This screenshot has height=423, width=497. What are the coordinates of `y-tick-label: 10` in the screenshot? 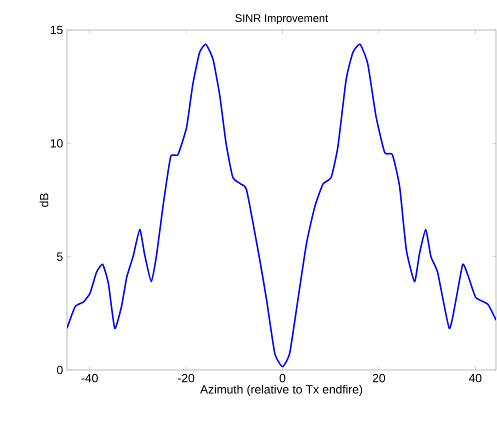 It's located at (56, 143).